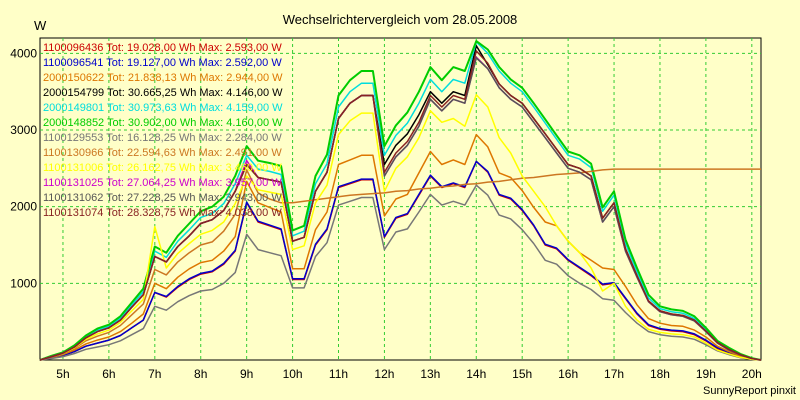  I want to click on x-tick-label: 17h, so click(614, 374).